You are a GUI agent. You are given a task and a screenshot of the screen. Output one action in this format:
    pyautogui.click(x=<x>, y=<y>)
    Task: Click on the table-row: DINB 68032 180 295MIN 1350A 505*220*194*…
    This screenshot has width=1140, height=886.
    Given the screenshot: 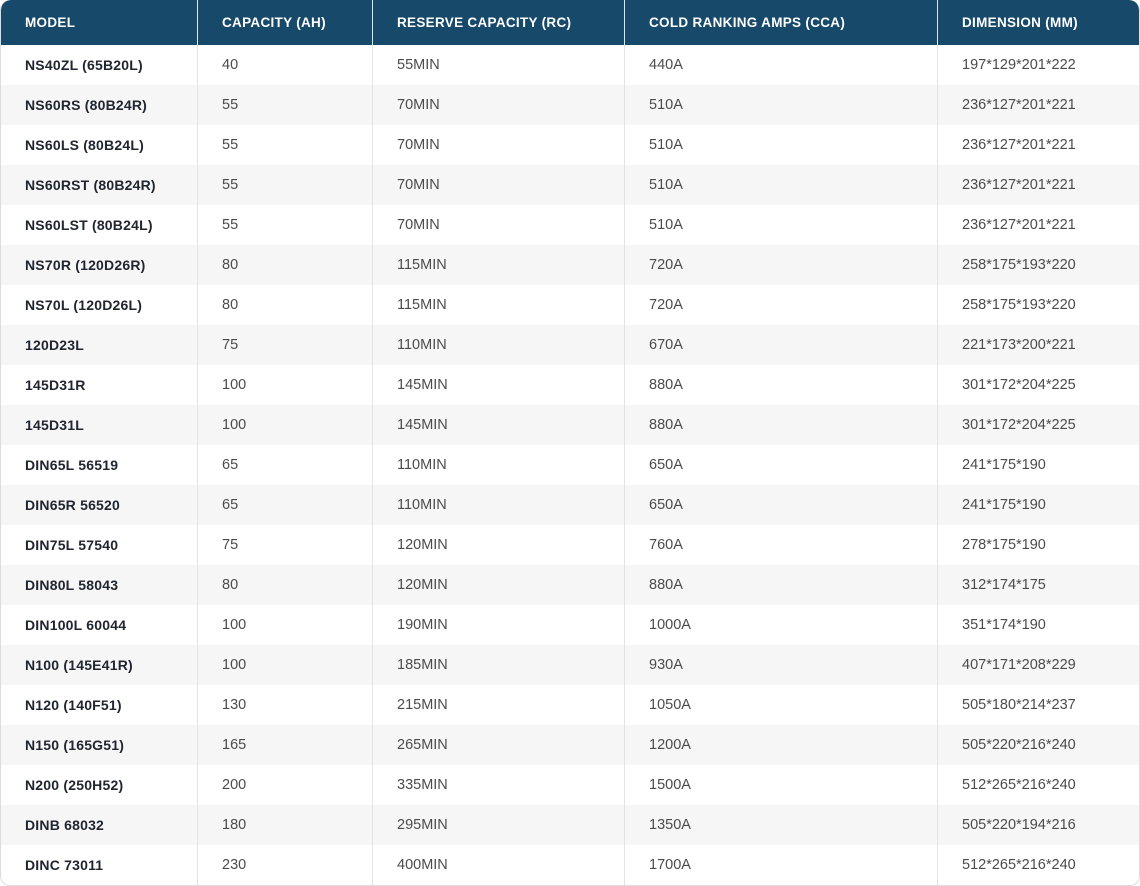 What is the action you would take?
    pyautogui.click(x=570, y=825)
    